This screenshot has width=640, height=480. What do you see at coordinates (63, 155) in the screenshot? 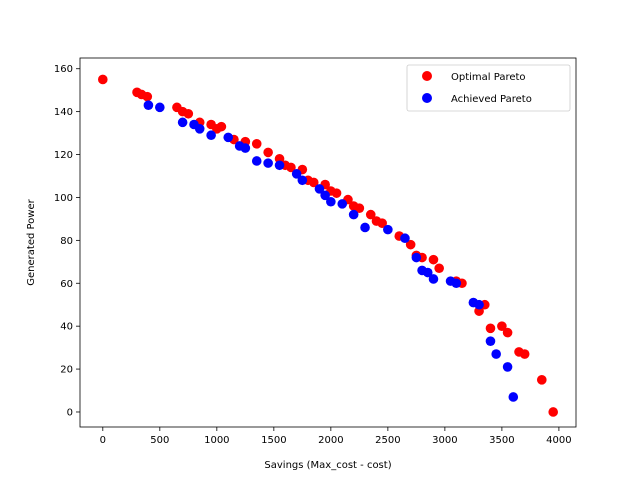
I see `y-tick-label: 120` at bounding box center [63, 155].